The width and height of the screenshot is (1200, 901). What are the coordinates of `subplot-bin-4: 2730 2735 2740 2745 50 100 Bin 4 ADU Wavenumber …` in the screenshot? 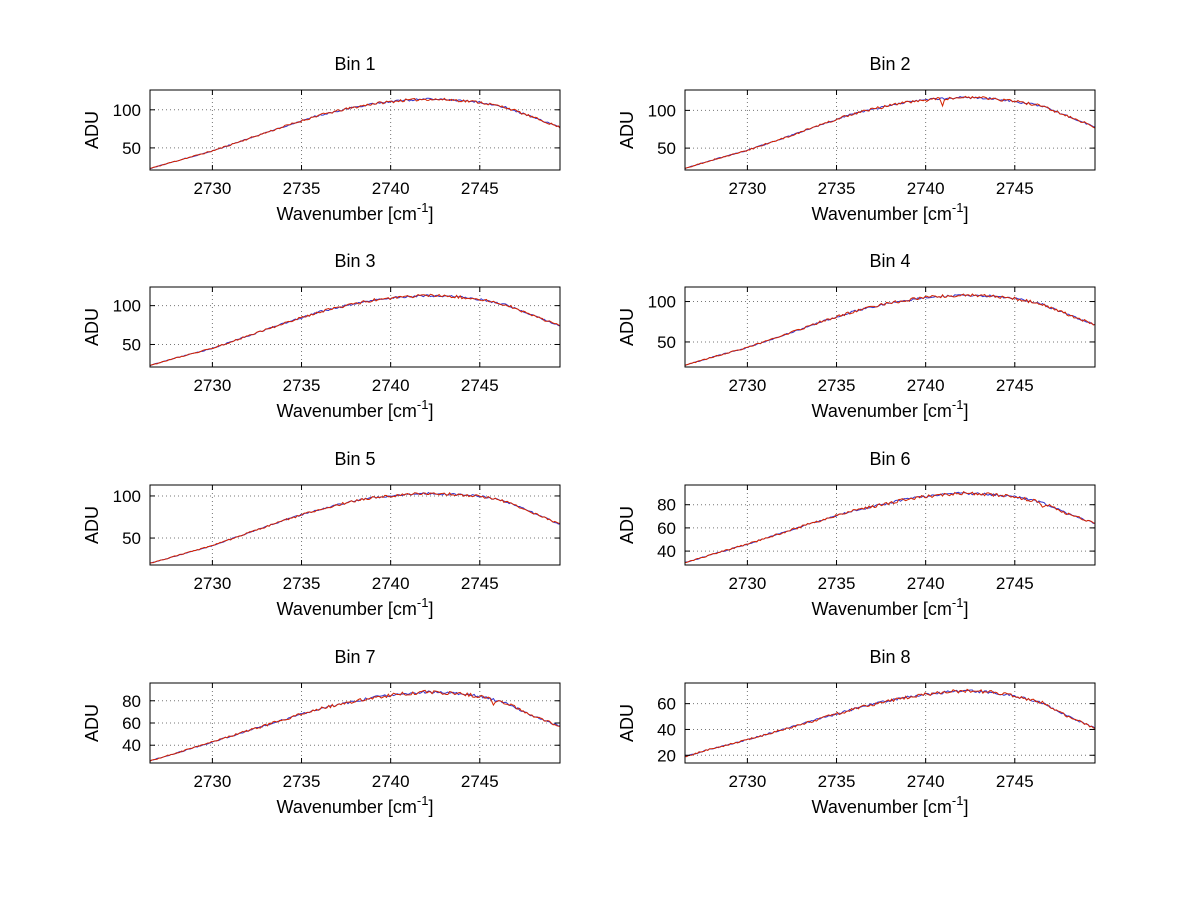 It's located at (856, 336).